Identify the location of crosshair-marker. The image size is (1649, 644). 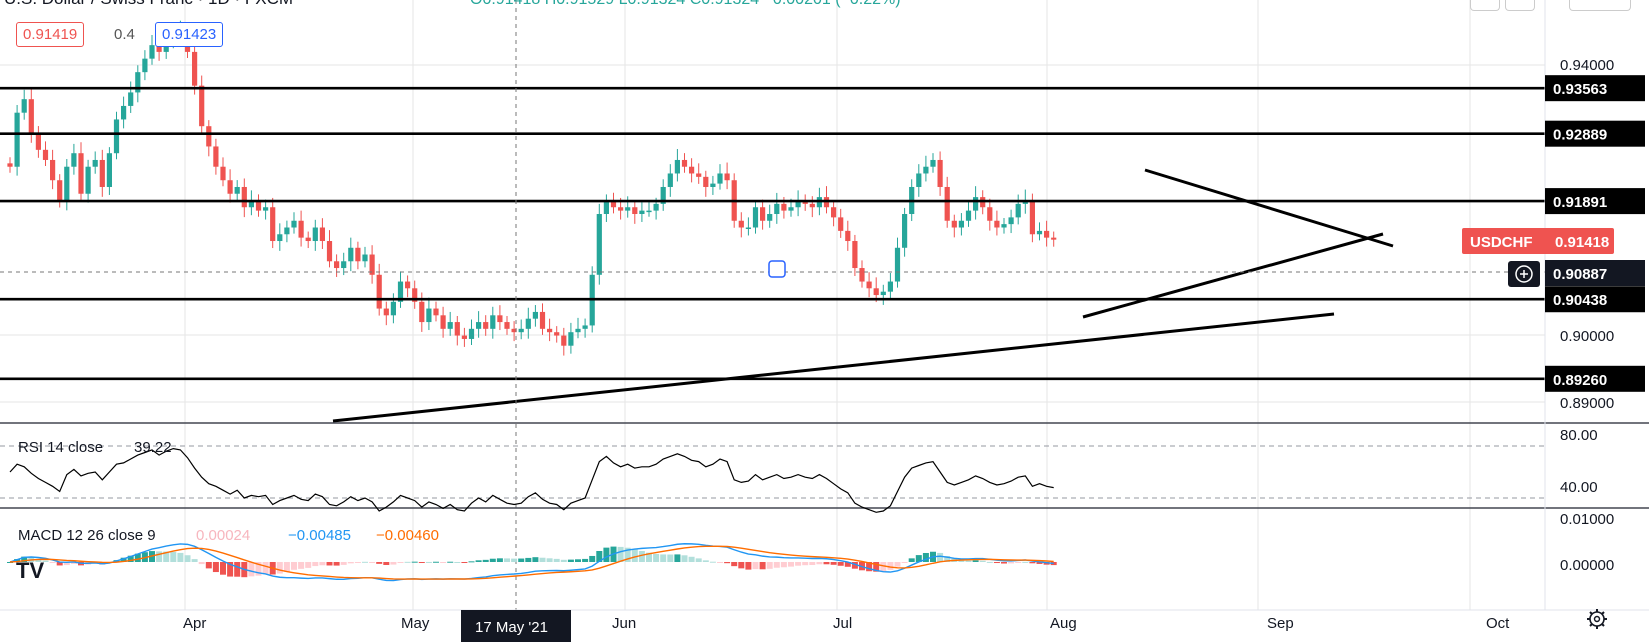
(777, 269).